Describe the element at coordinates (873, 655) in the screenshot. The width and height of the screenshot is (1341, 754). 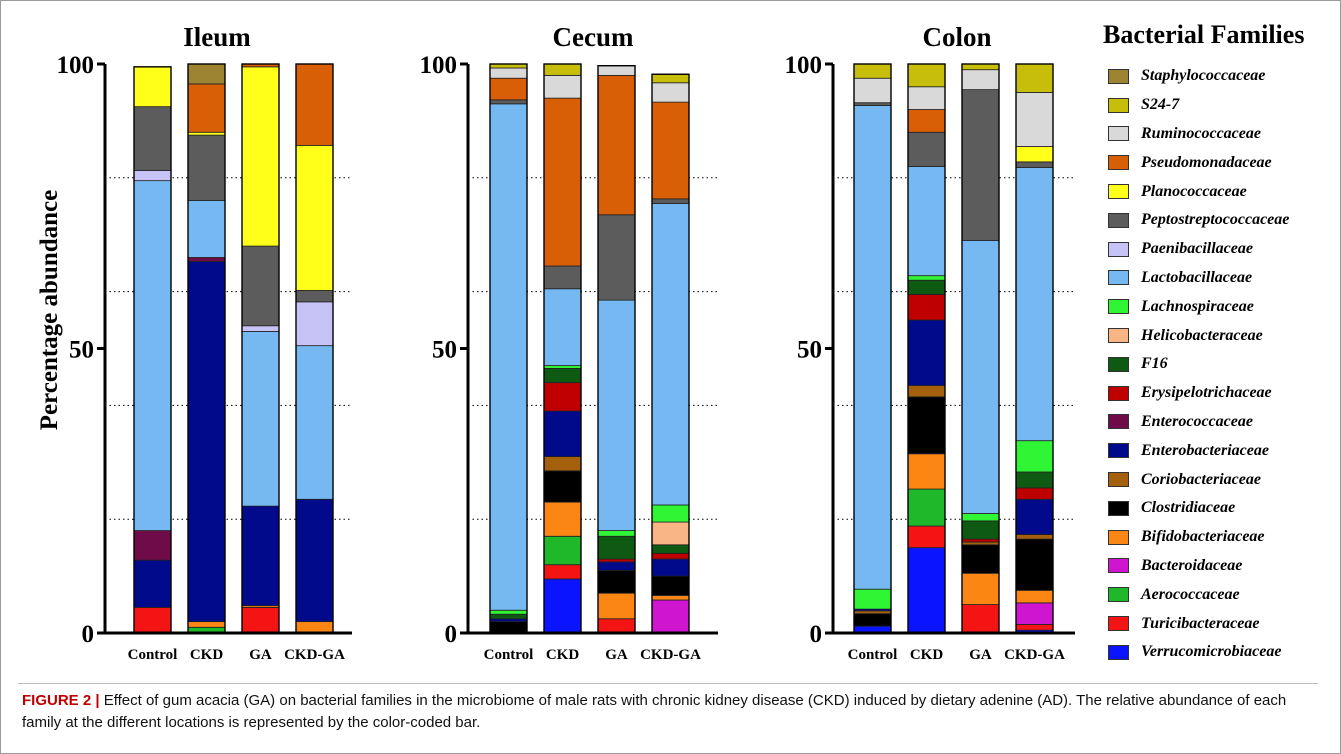
I see `x-tick-label: Control` at that location.